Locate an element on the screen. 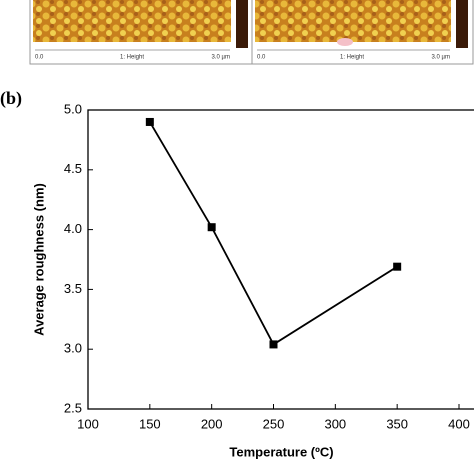 This screenshot has height=474, width=474. y-tick-label: 2.5 is located at coordinates (73, 407).